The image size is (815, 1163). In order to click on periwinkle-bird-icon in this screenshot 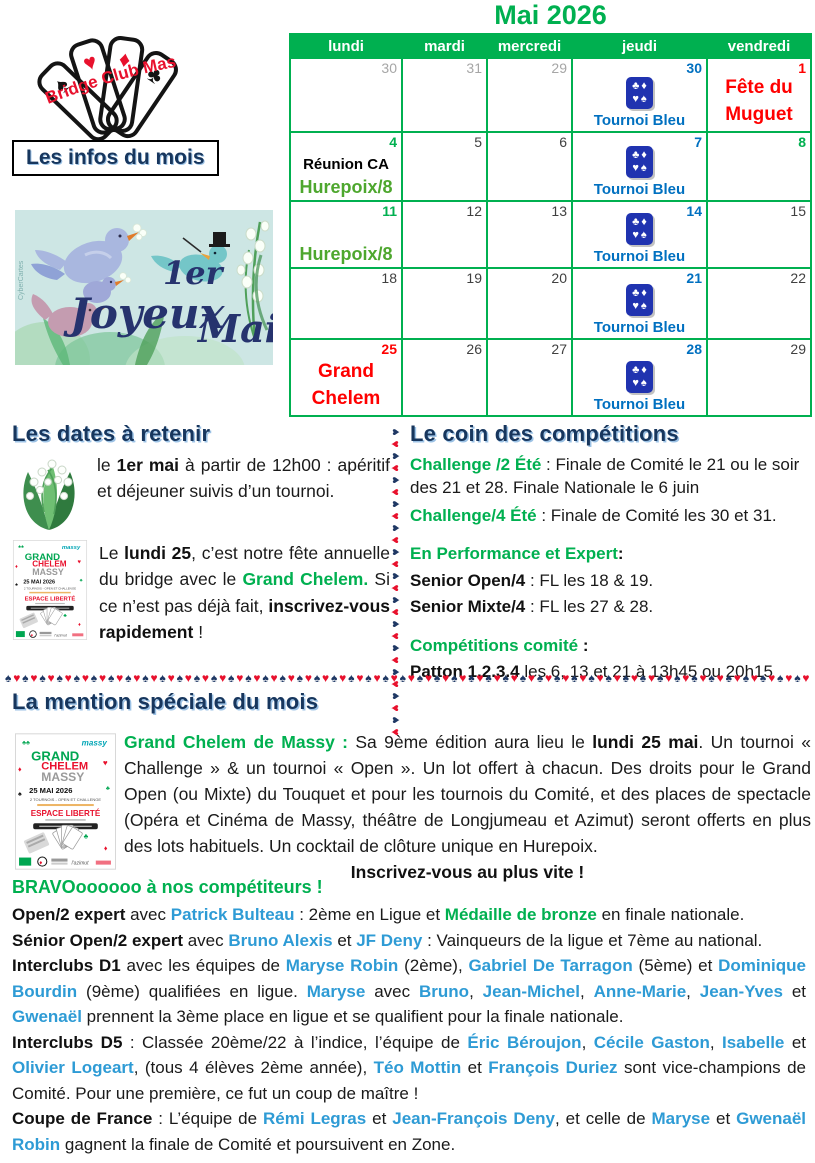, I will do `click(89, 253)`.